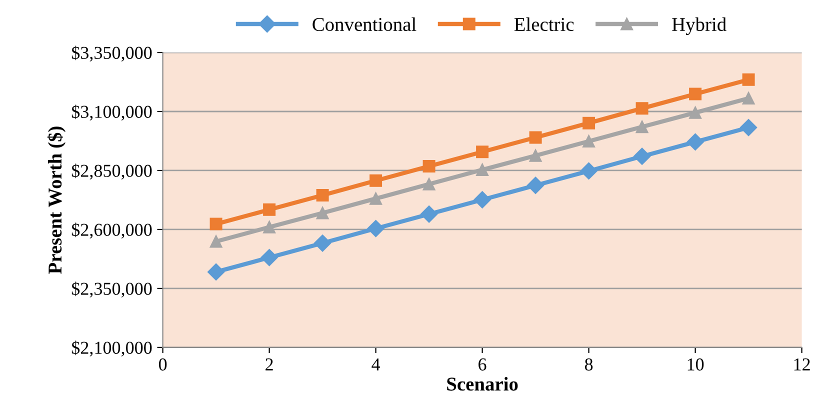 Image resolution: width=814 pixels, height=404 pixels. I want to click on x-tick-label: 2, so click(269, 364).